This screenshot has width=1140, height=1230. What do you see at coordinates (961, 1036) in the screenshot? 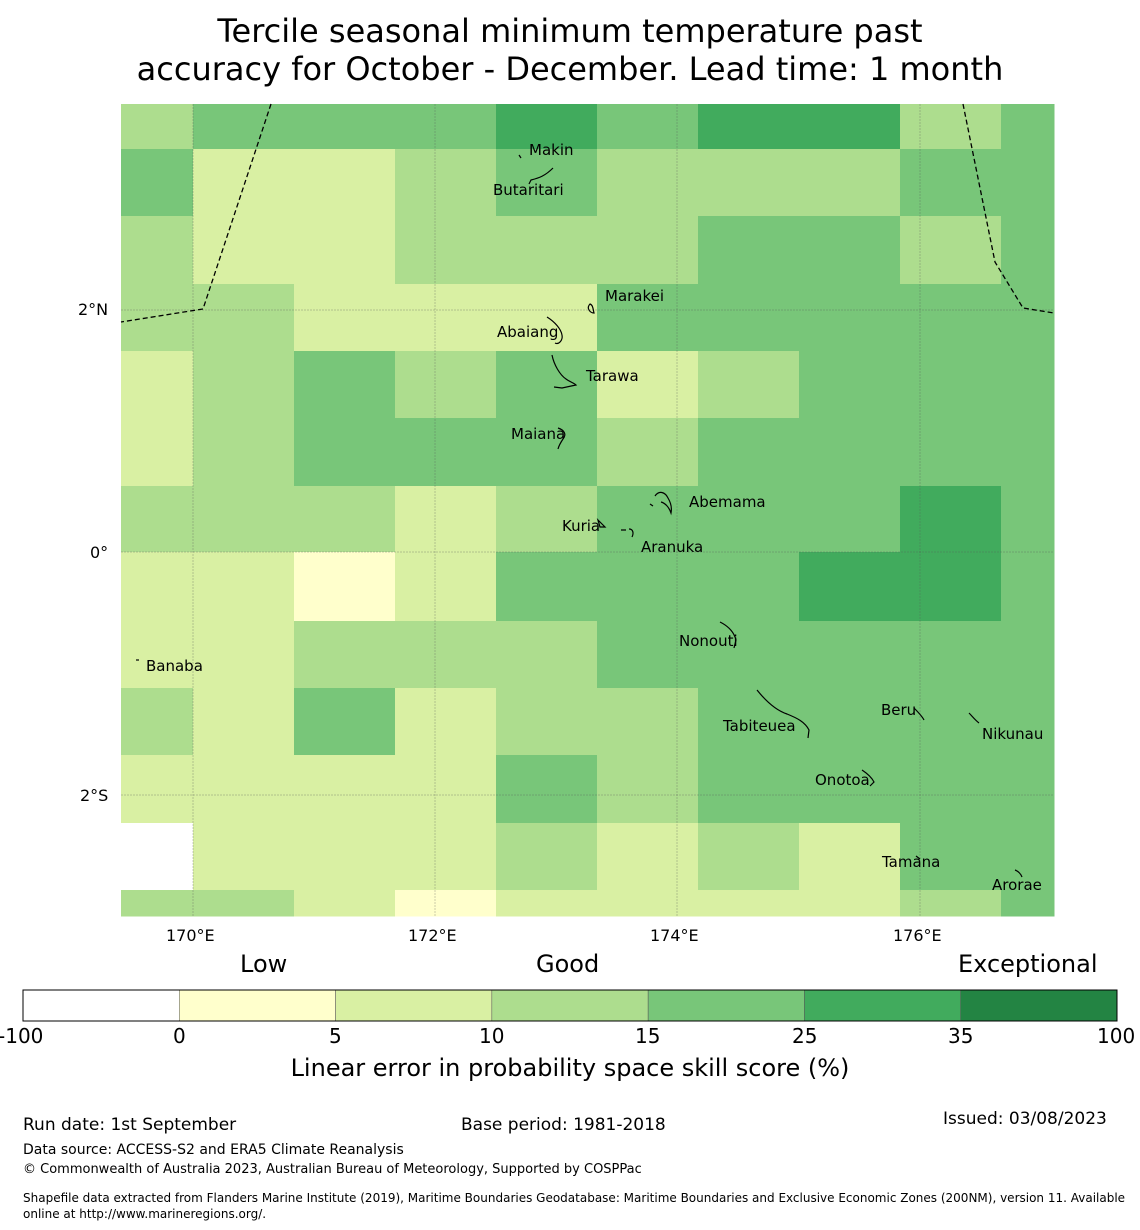
I see `colorbar-tick-label: 35` at bounding box center [961, 1036].